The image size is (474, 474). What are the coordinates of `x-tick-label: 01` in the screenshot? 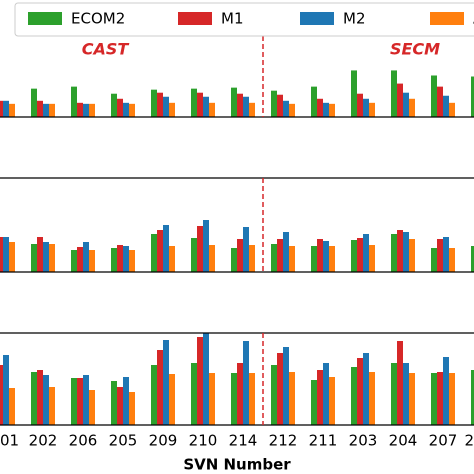 It's located at (9, 441).